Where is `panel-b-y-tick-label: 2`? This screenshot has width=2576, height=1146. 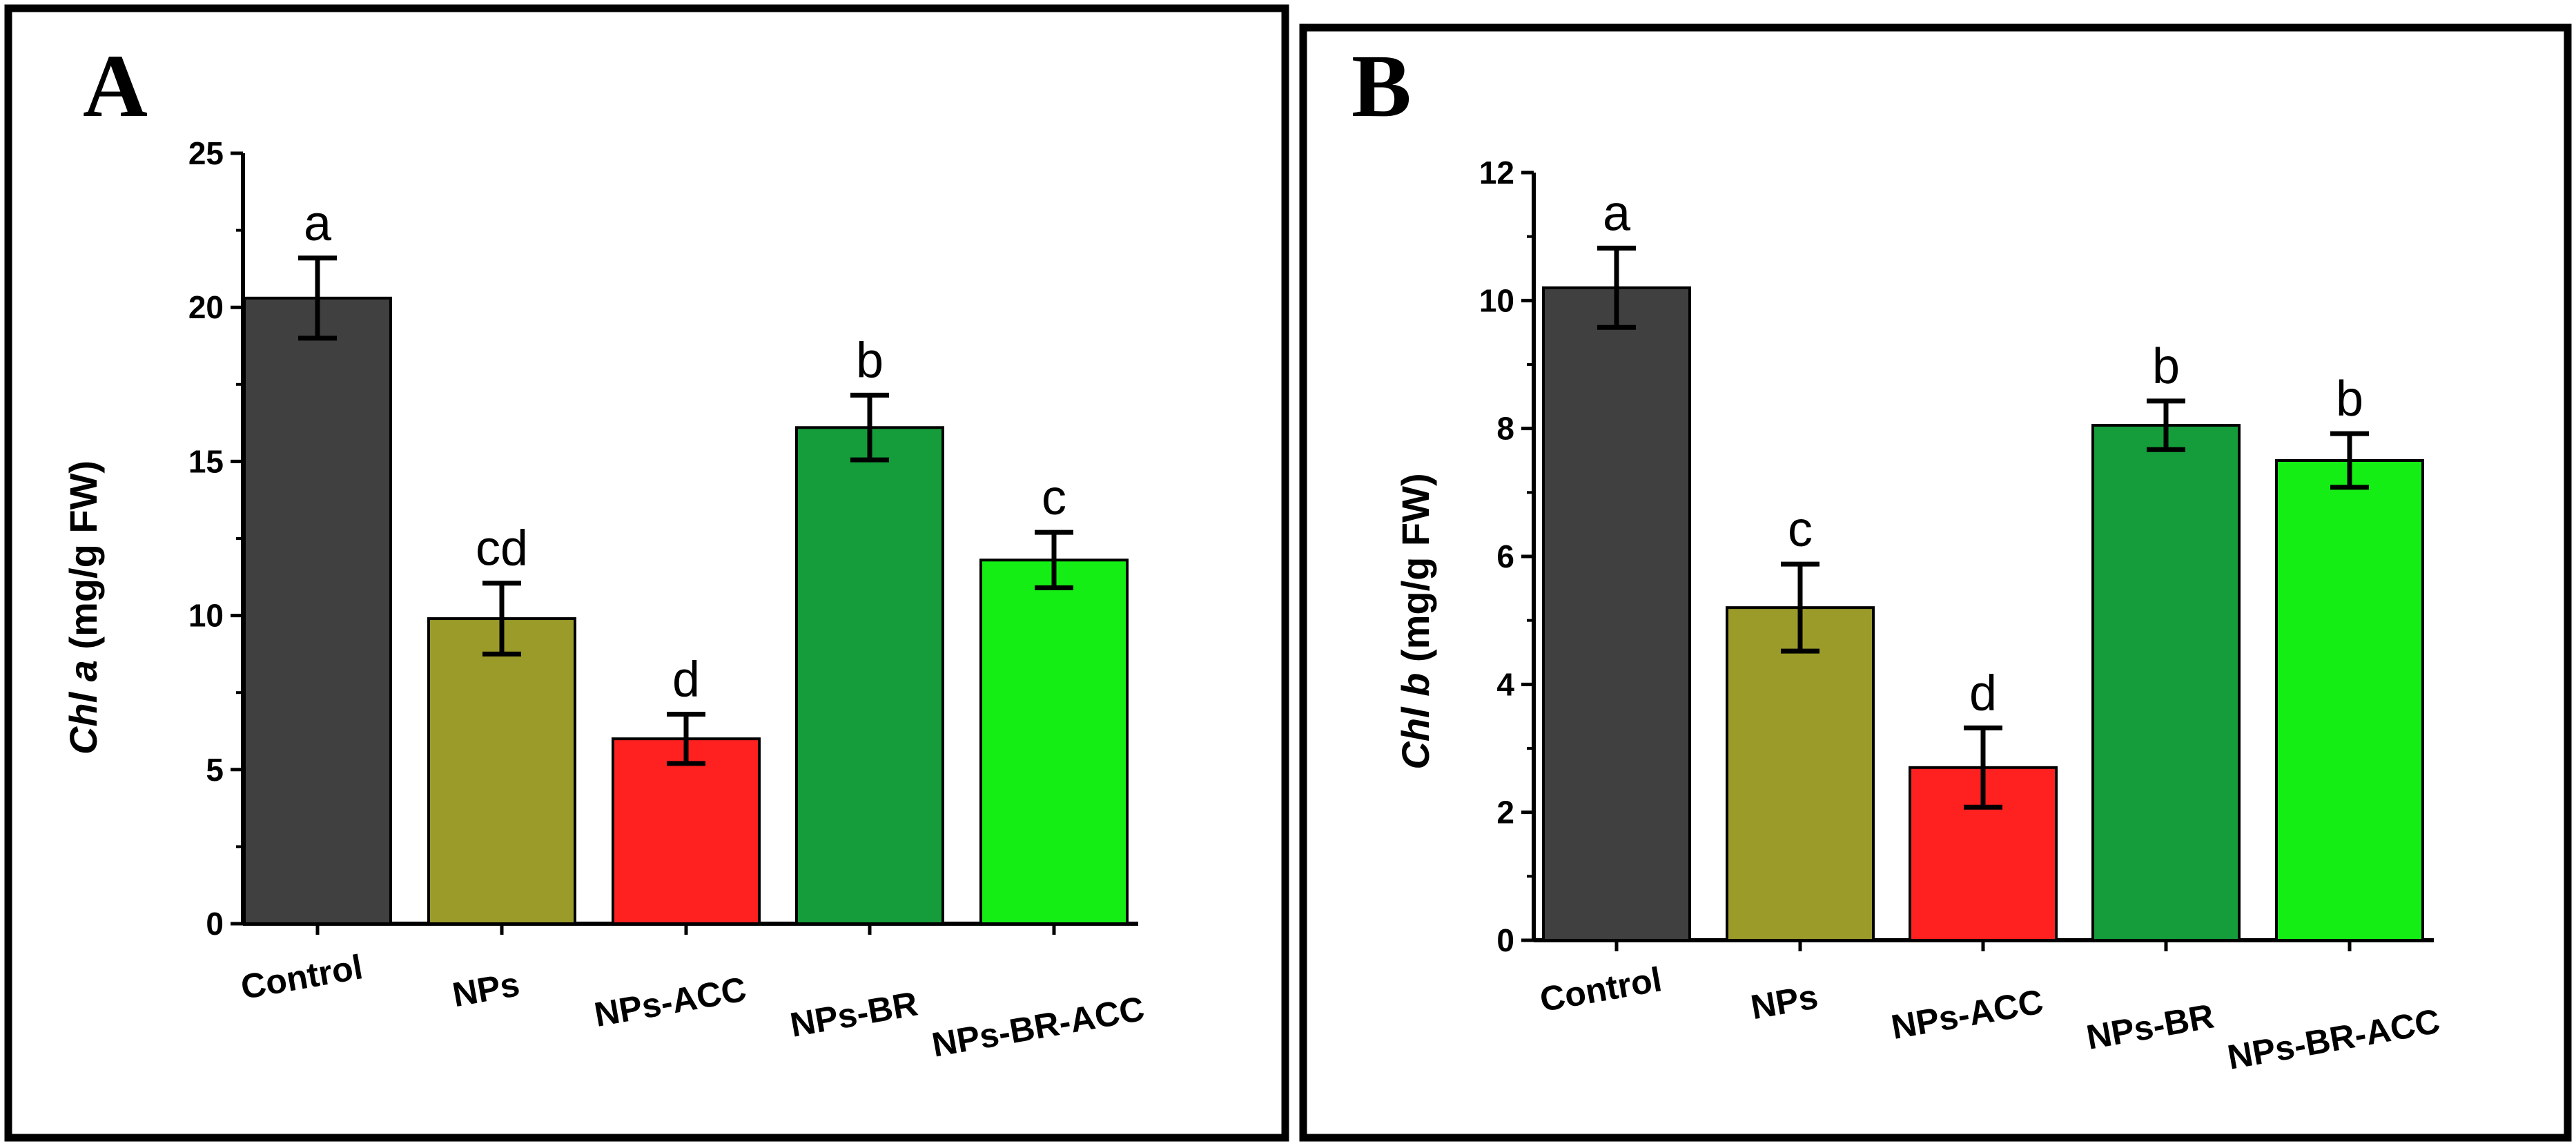 panel-b-y-tick-label: 2 is located at coordinates (1505, 813).